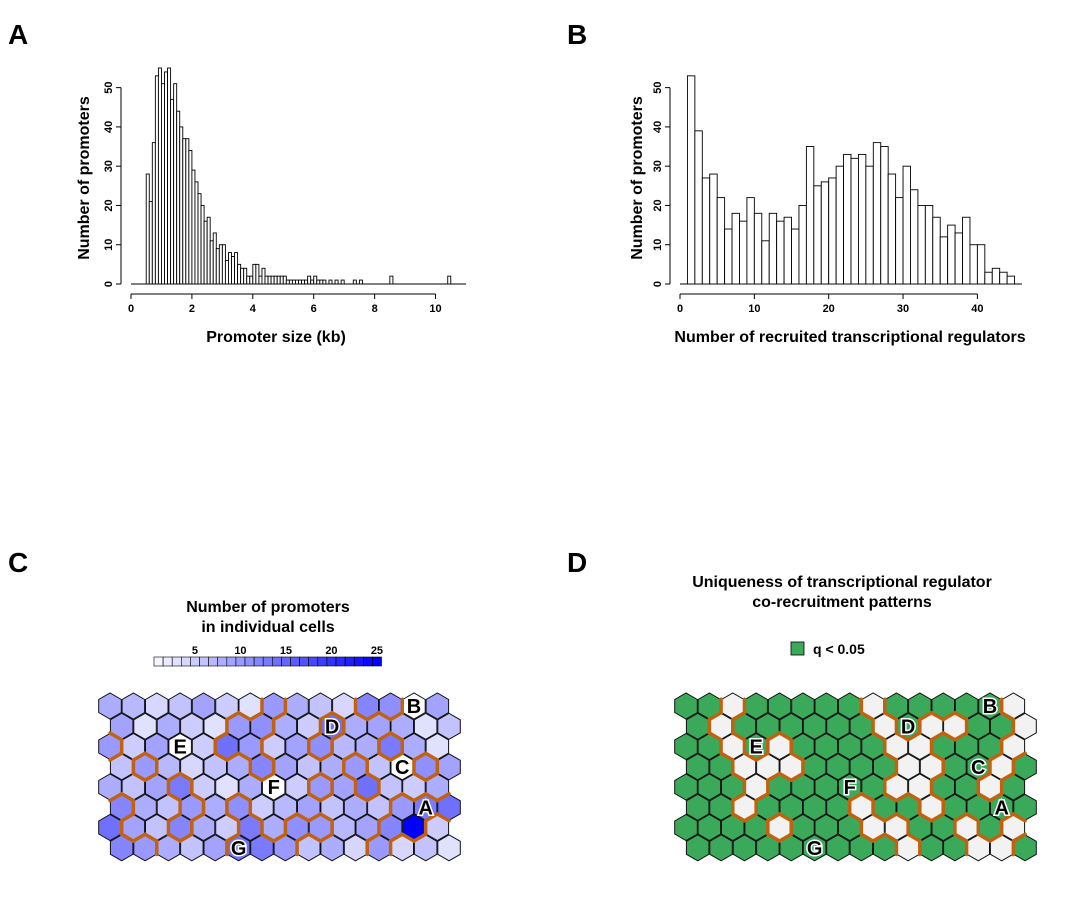 This screenshot has height=900, width=1084. What do you see at coordinates (903, 309) in the screenshot?
I see `x-tick-label: 30` at bounding box center [903, 309].